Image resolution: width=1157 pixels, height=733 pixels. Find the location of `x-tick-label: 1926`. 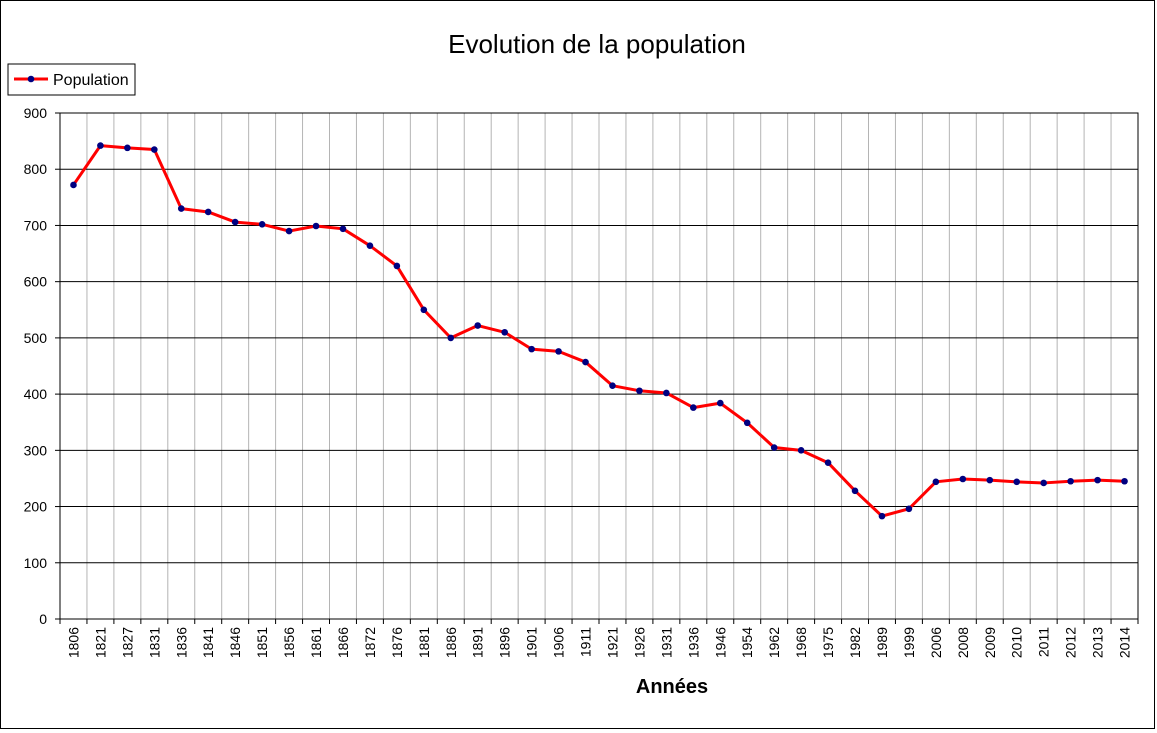

x-tick-label: 1926 is located at coordinates (639, 642).